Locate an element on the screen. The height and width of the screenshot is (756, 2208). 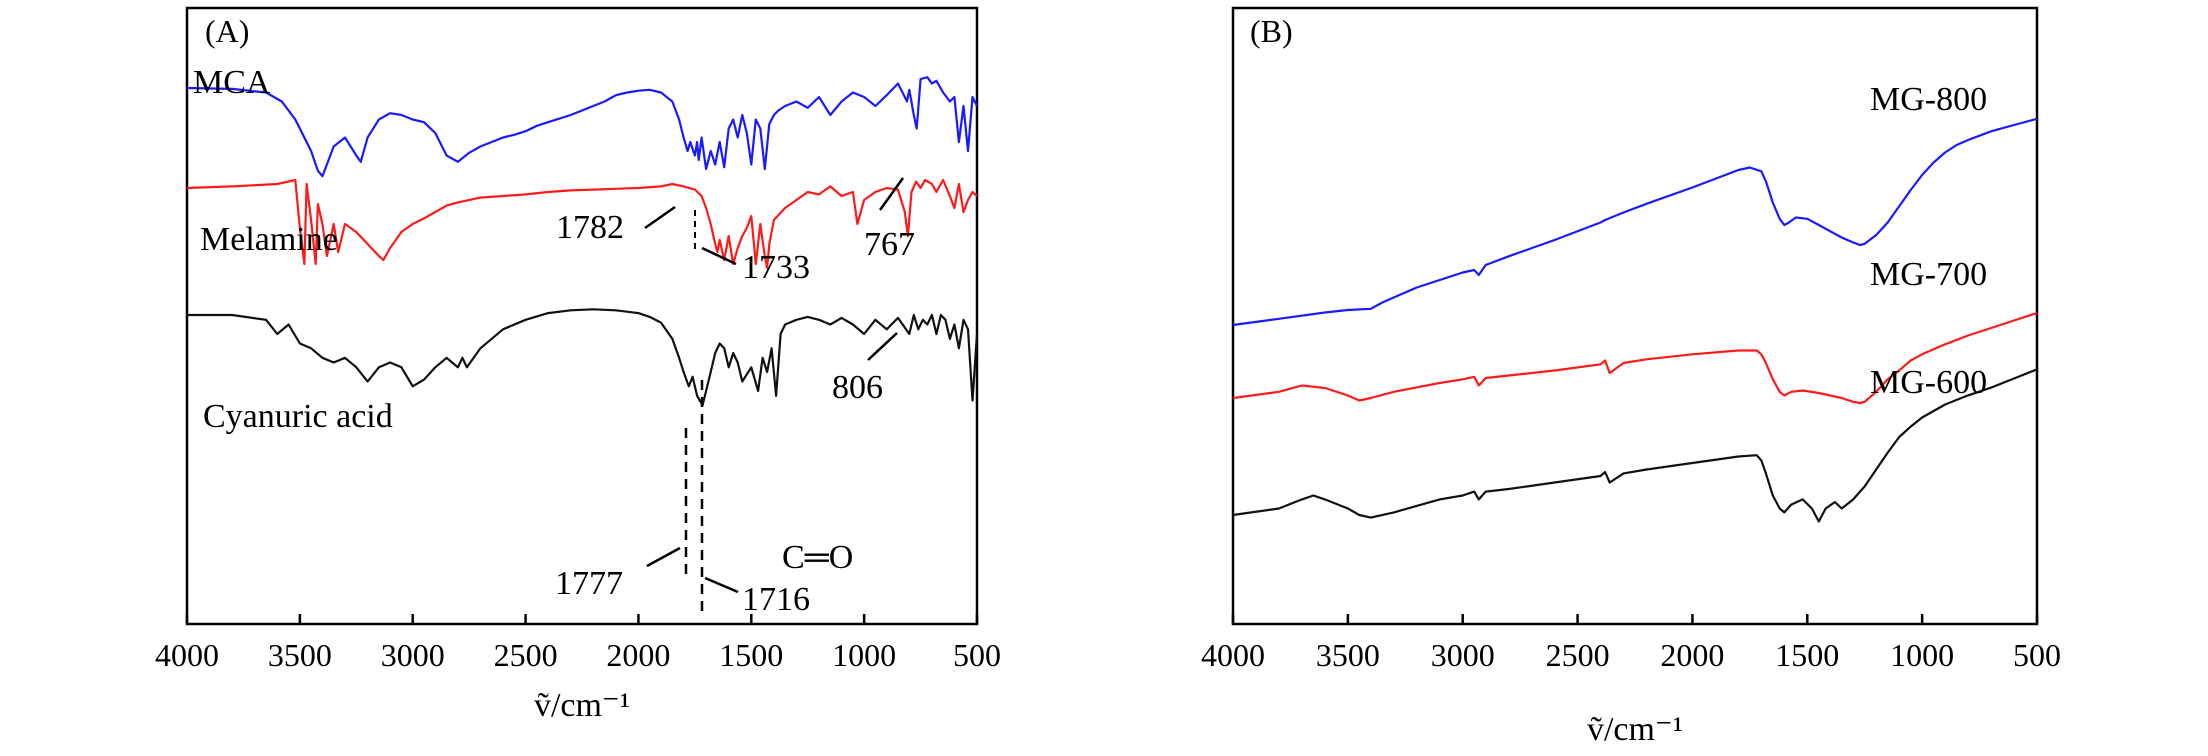
panel-a-tick-label-3500: 3500 is located at coordinates (300, 655).